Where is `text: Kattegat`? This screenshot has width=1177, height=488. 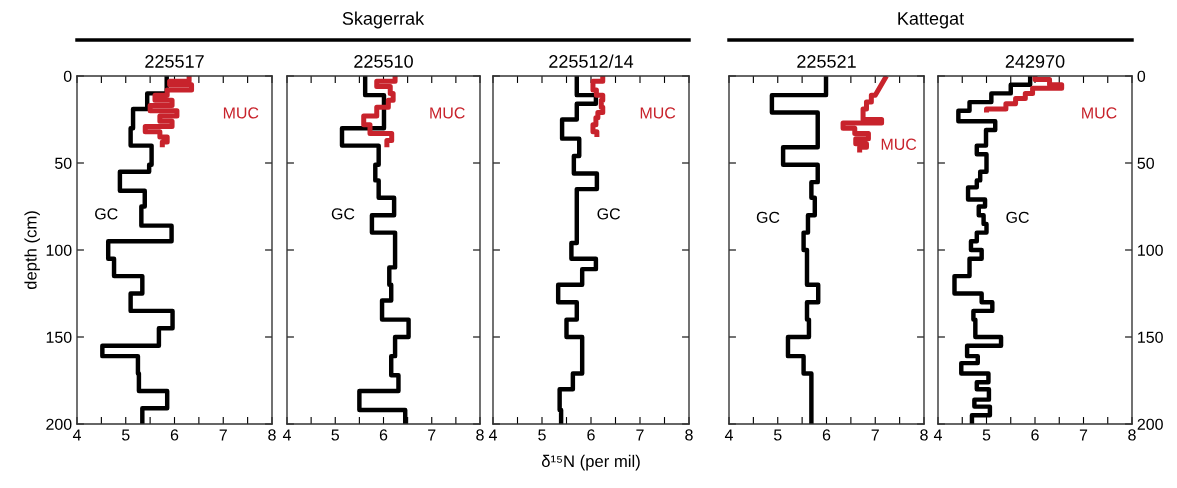 text: Kattegat is located at coordinates (931, 20).